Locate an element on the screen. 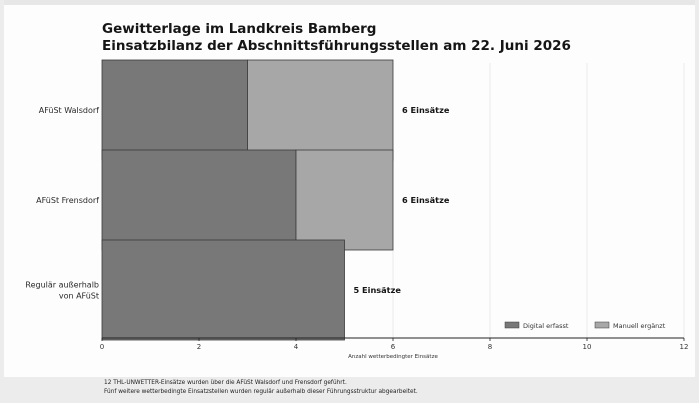 The width and height of the screenshot is (699, 403). data-labels: 6 Einsätze 6 Einsätze 5 Einsätze is located at coordinates (402, 200).